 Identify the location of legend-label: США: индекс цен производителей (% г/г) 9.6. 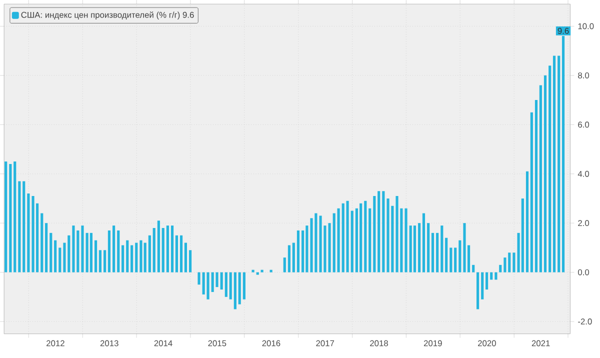
(107, 16).